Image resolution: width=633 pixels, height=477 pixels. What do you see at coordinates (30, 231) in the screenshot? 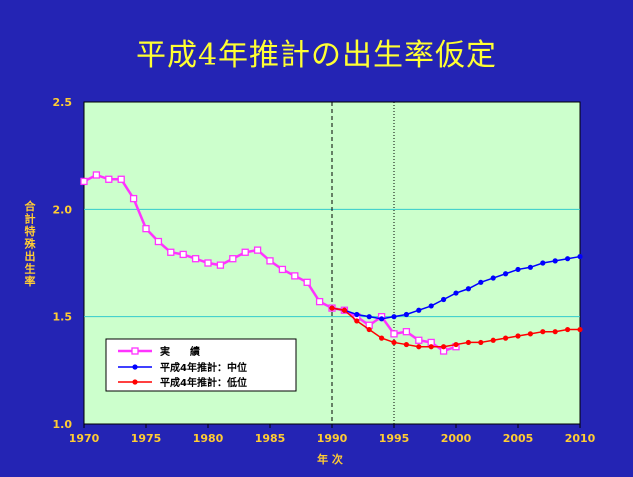
I see `y-axis-label-char: 特` at bounding box center [30, 231].